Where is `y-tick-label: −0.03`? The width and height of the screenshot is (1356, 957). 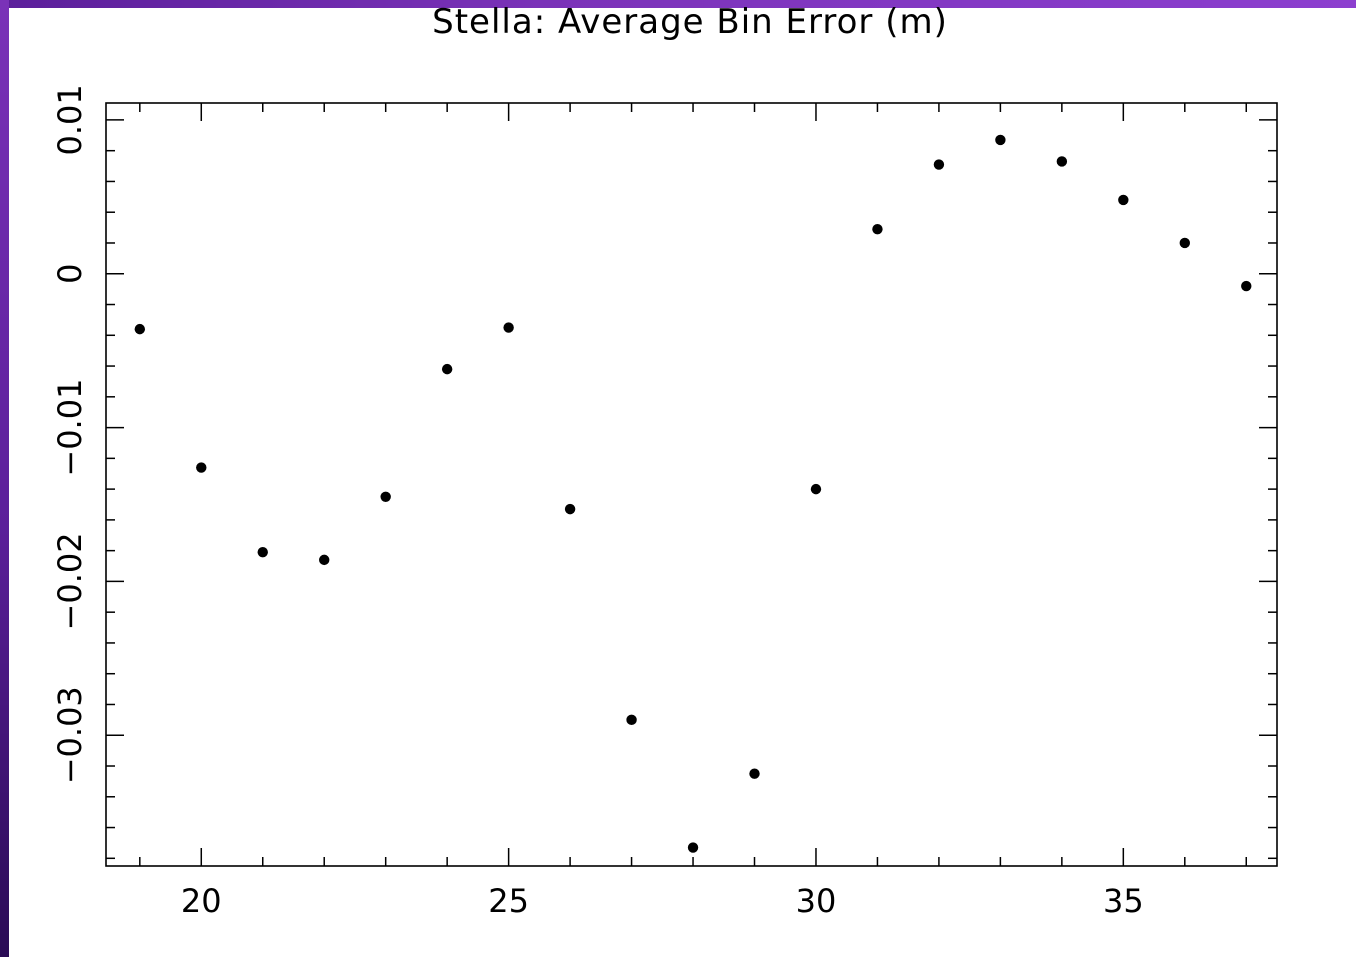 y-tick-label: −0.03 is located at coordinates (70, 735).